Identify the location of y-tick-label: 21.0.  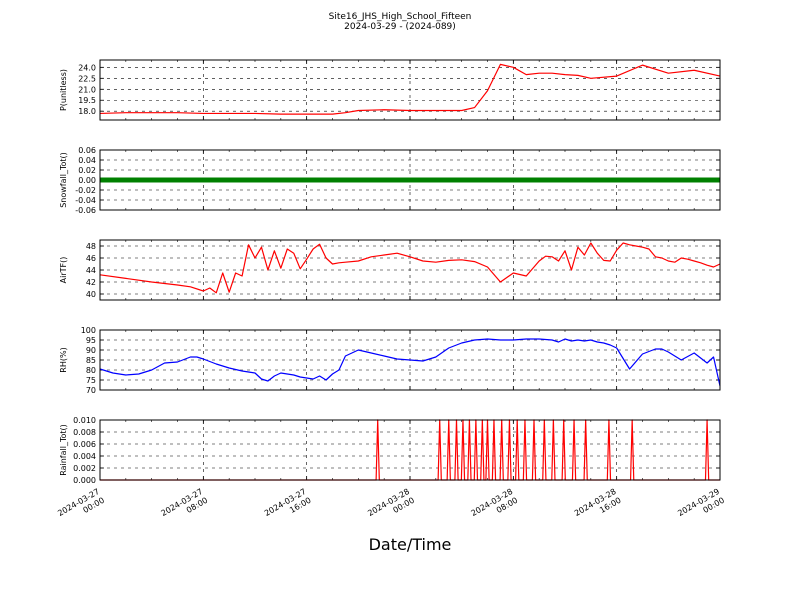
(87, 89).